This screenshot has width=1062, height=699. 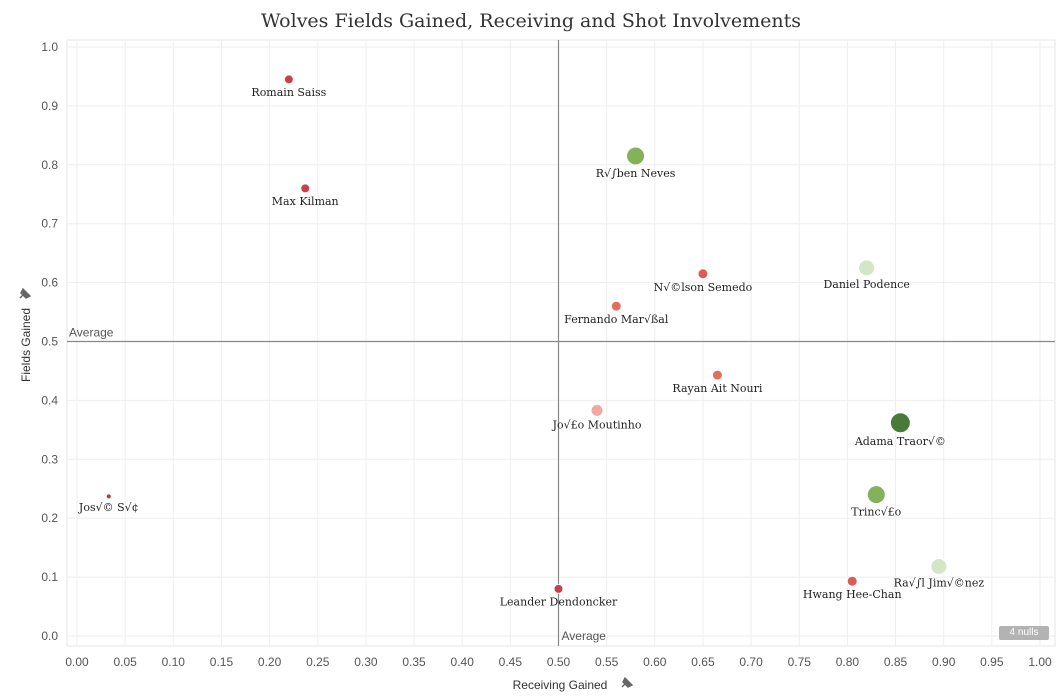 I want to click on y-axis-title: Fields Gained, so click(x=26, y=345).